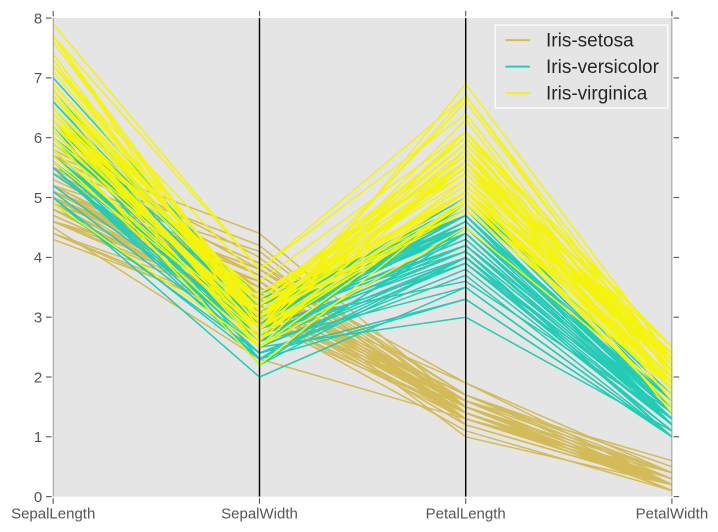  Describe the element at coordinates (38, 377) in the screenshot. I see `svg-text: 2` at that location.